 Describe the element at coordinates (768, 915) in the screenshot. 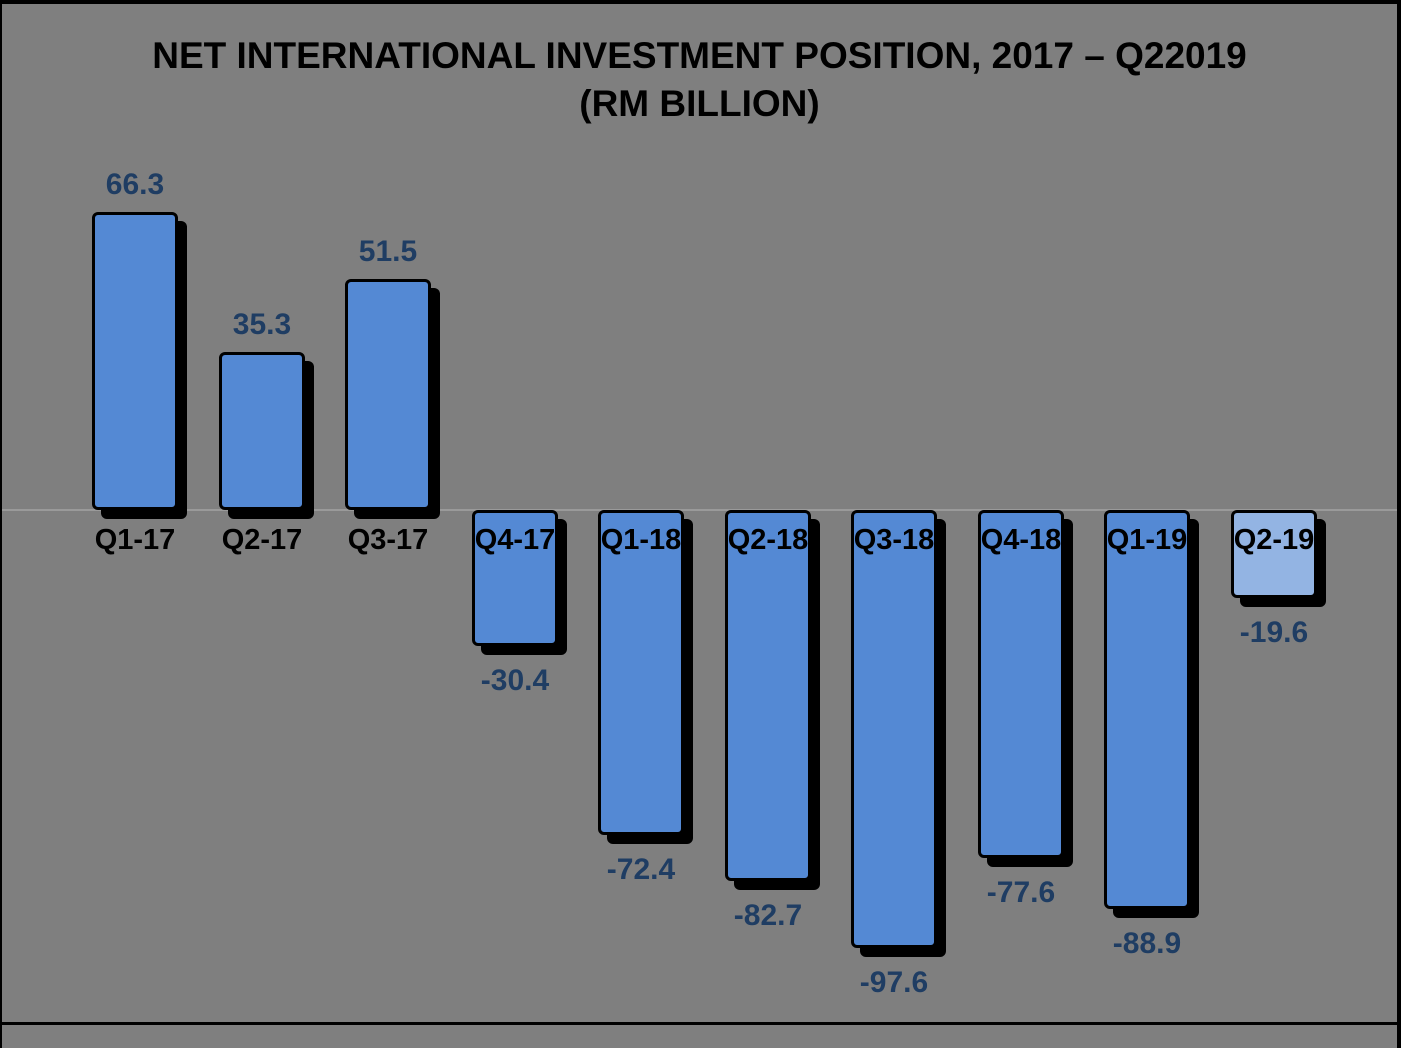

I see `value-label-Q2-18: -82.7` at that location.